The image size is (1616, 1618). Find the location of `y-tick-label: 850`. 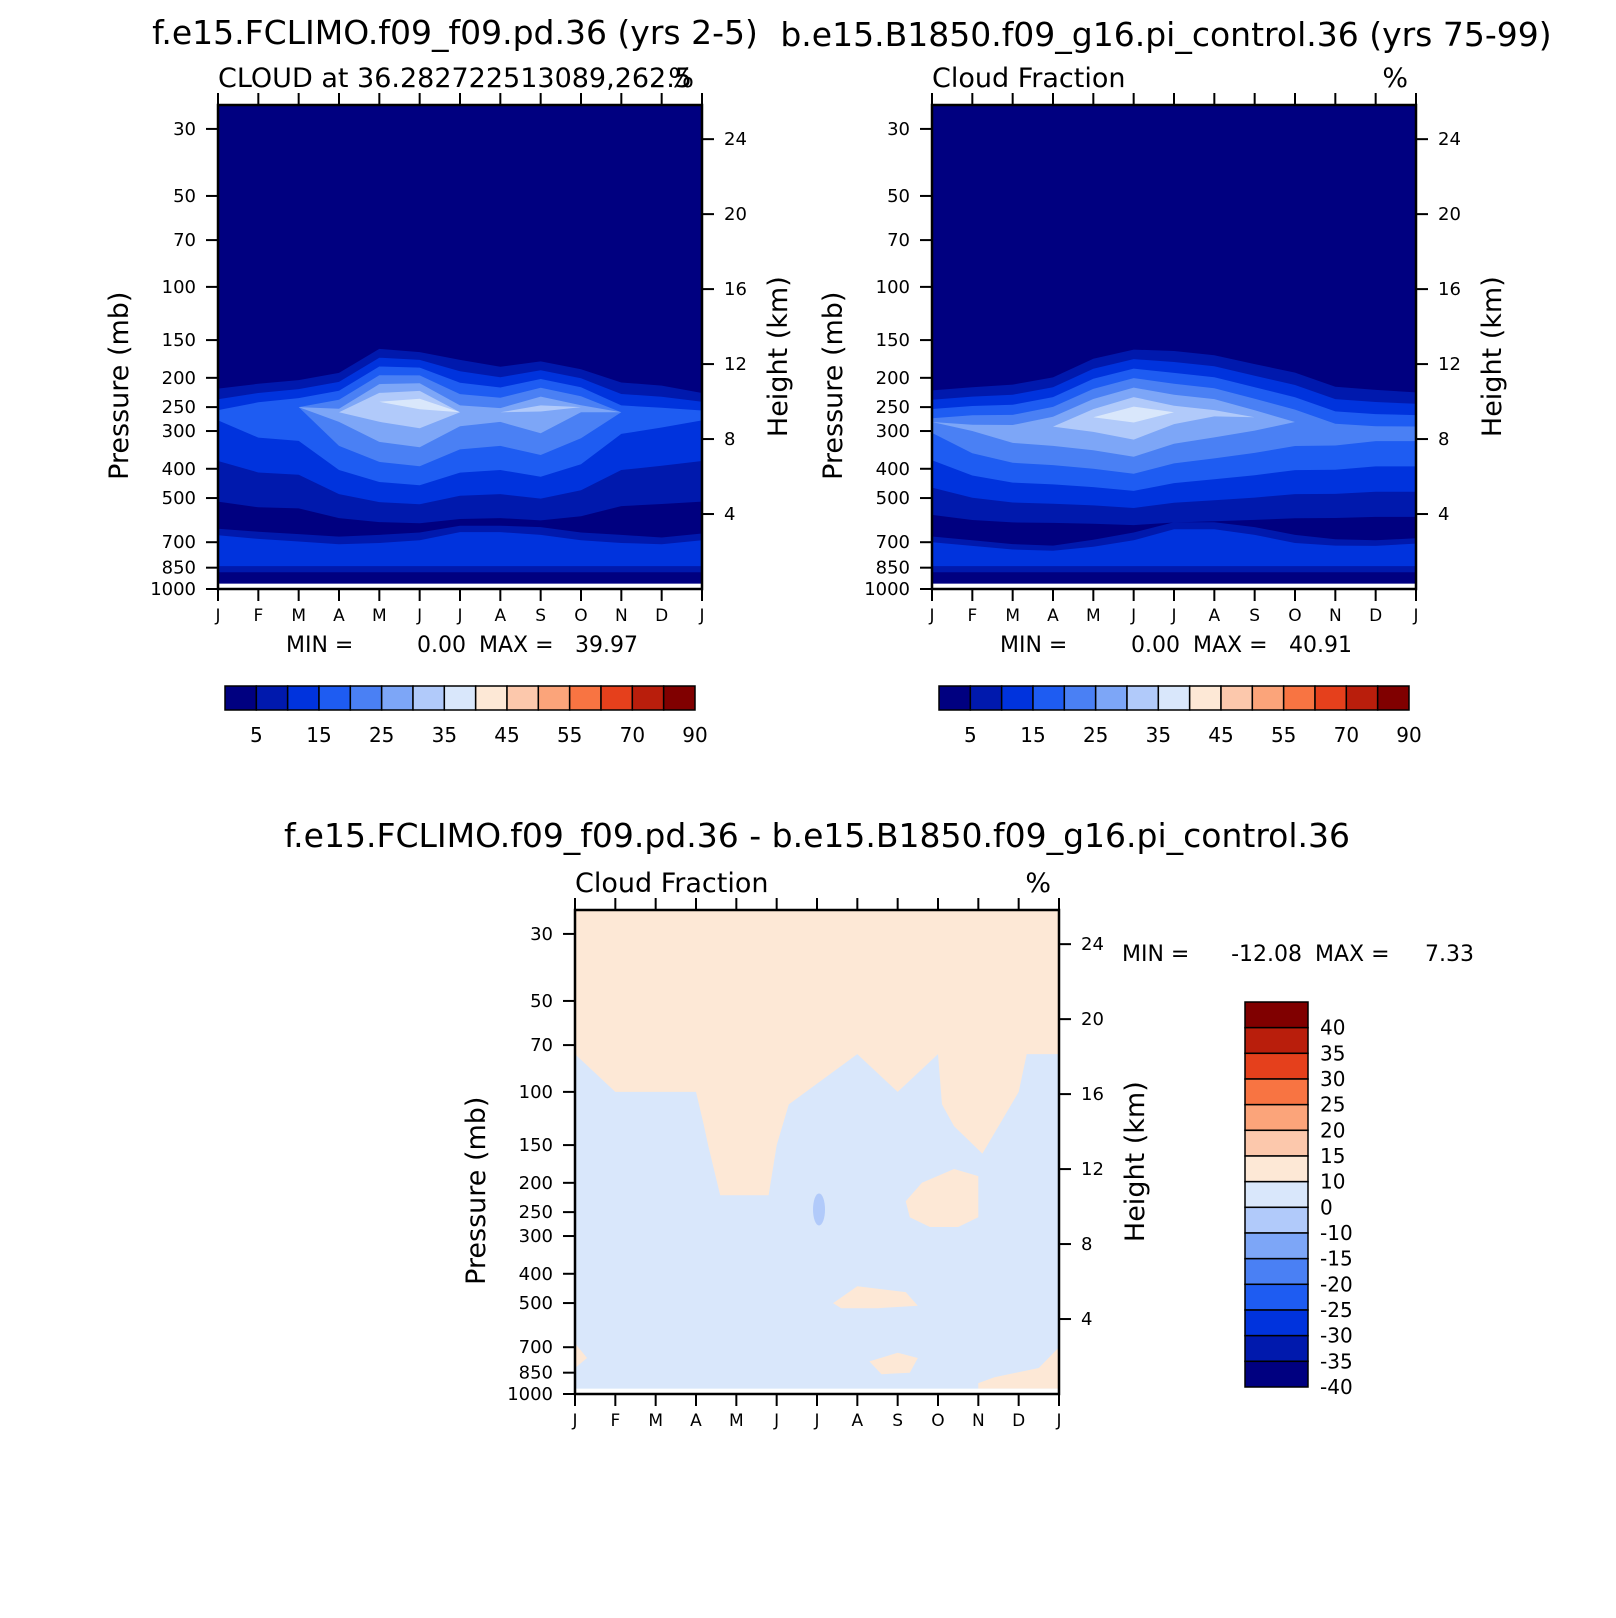

y-tick-label: 850 is located at coordinates (536, 1373).